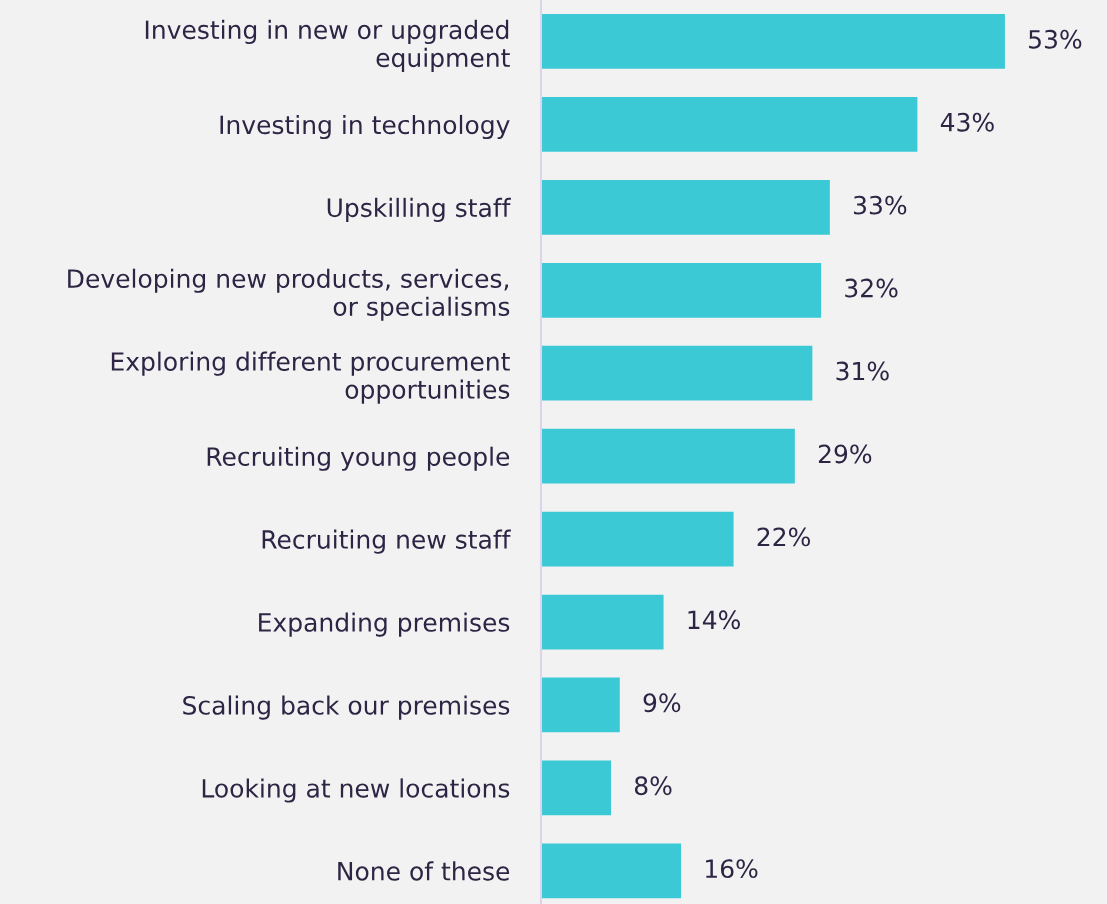 The width and height of the screenshot is (1107, 904). Describe the element at coordinates (714, 620) in the screenshot. I see `data-label: 14%` at that location.